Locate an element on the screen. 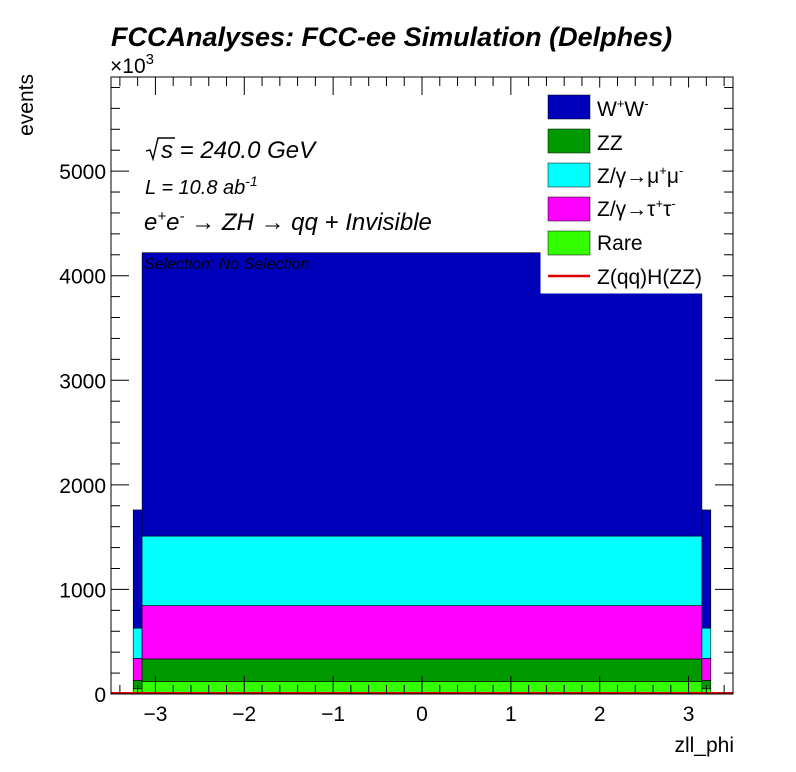  x-tick-label: 2 is located at coordinates (600, 714).